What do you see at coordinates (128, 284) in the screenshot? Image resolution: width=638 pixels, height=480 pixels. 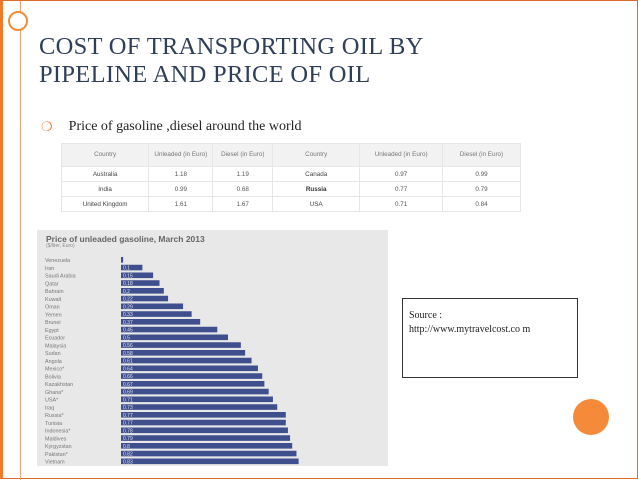 I see `data-label: 0.18` at bounding box center [128, 284].